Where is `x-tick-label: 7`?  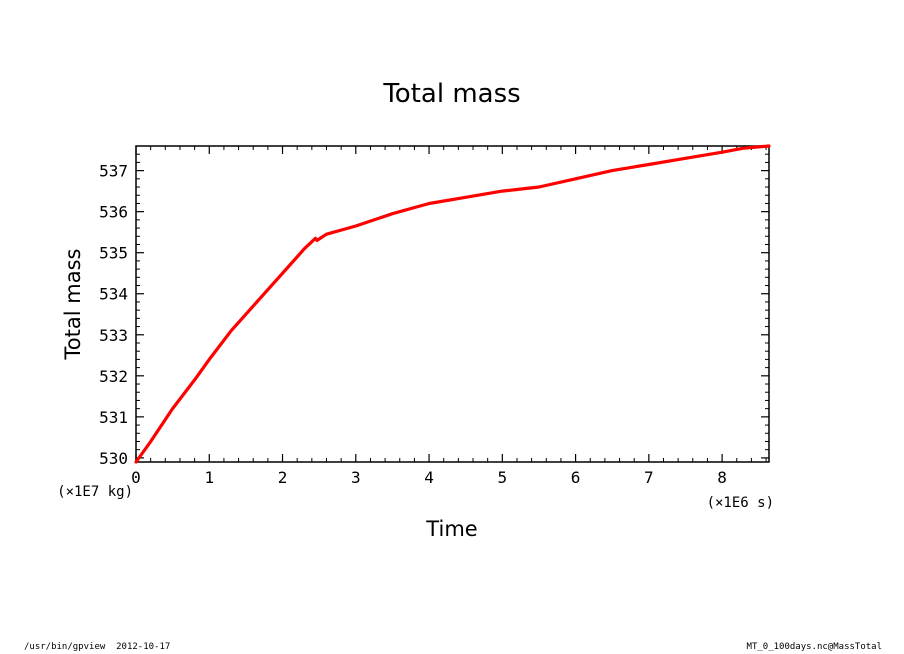 x-tick-label: 7 is located at coordinates (649, 477).